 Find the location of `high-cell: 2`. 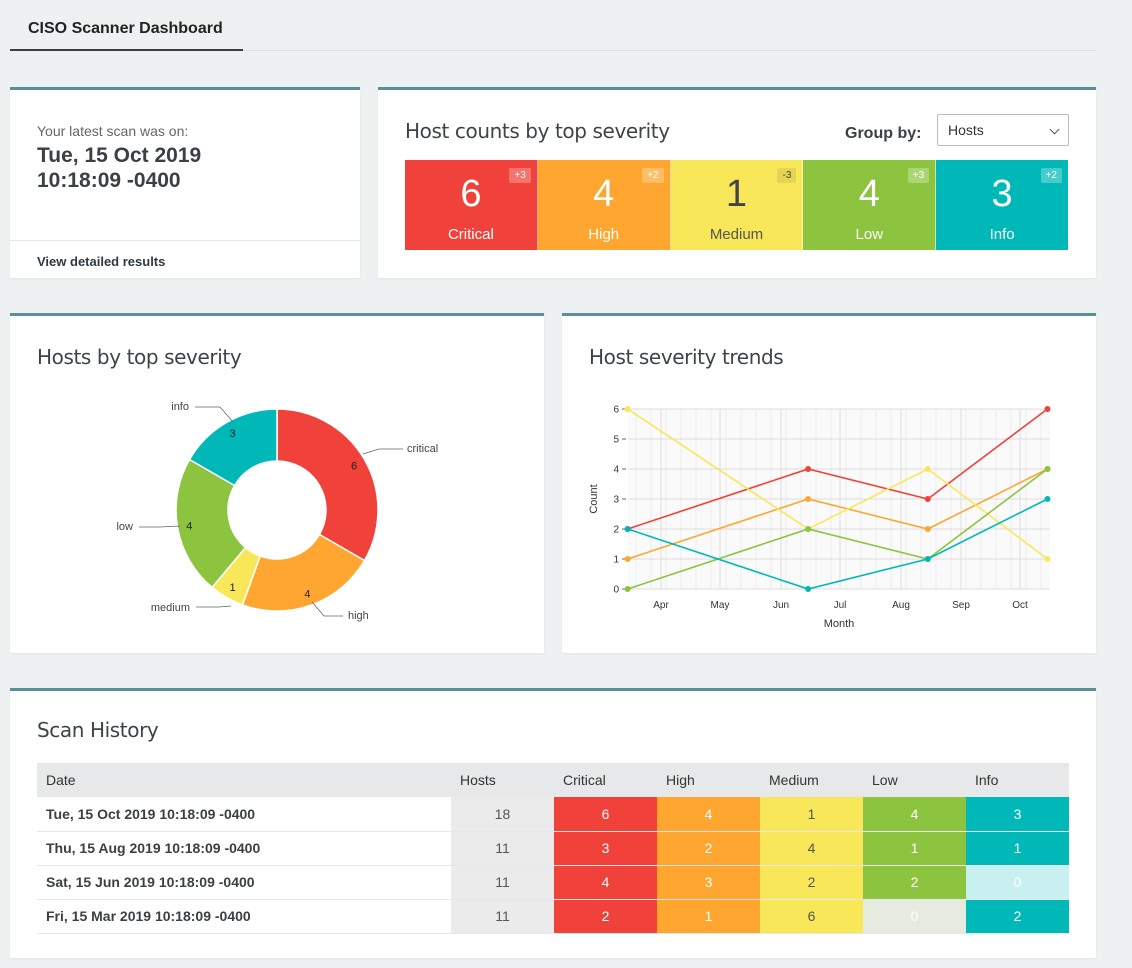

high-cell: 2 is located at coordinates (708, 848).